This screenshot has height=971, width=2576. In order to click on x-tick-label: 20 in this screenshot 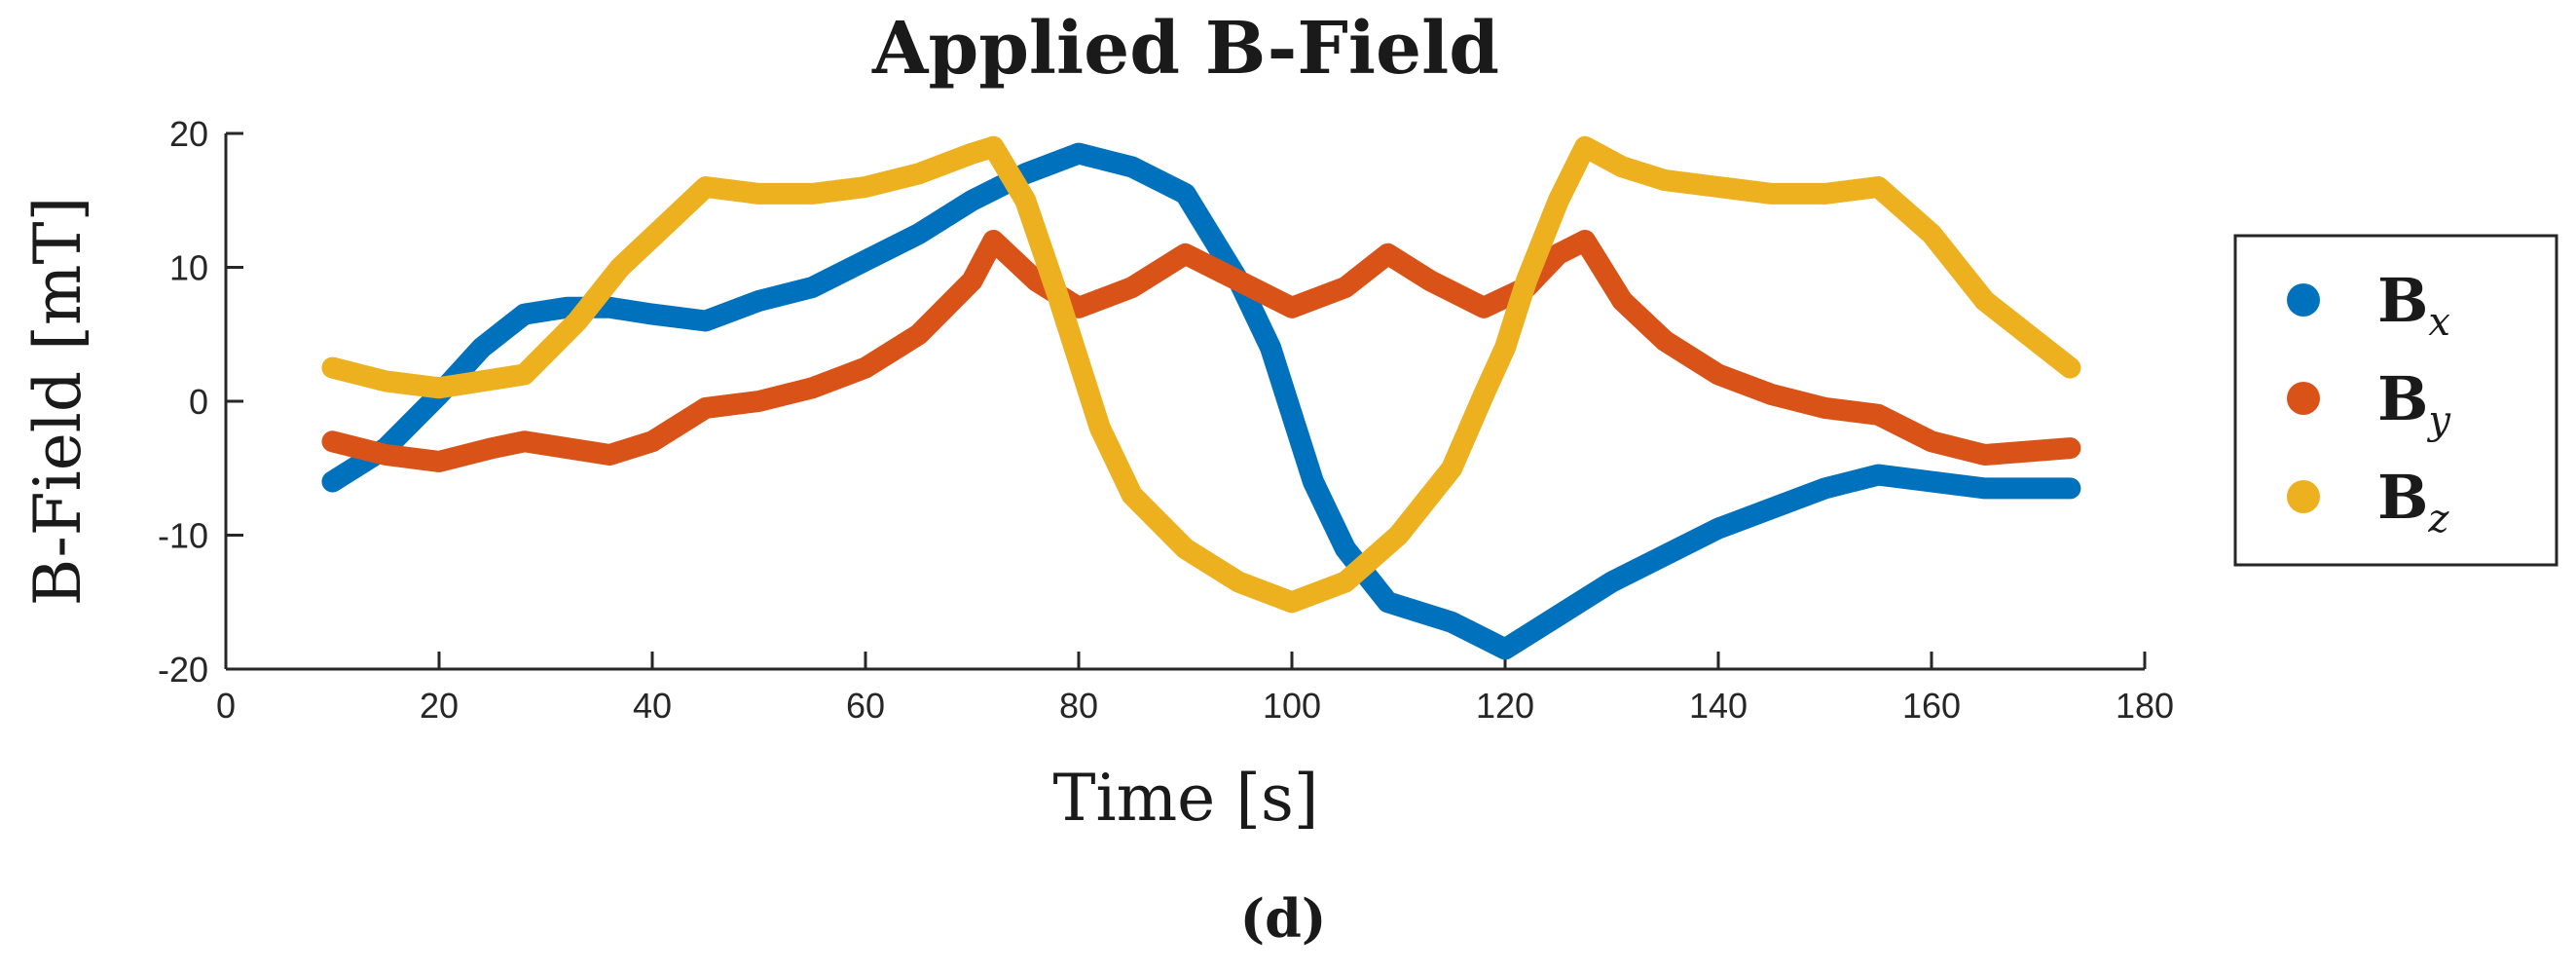, I will do `click(439, 706)`.